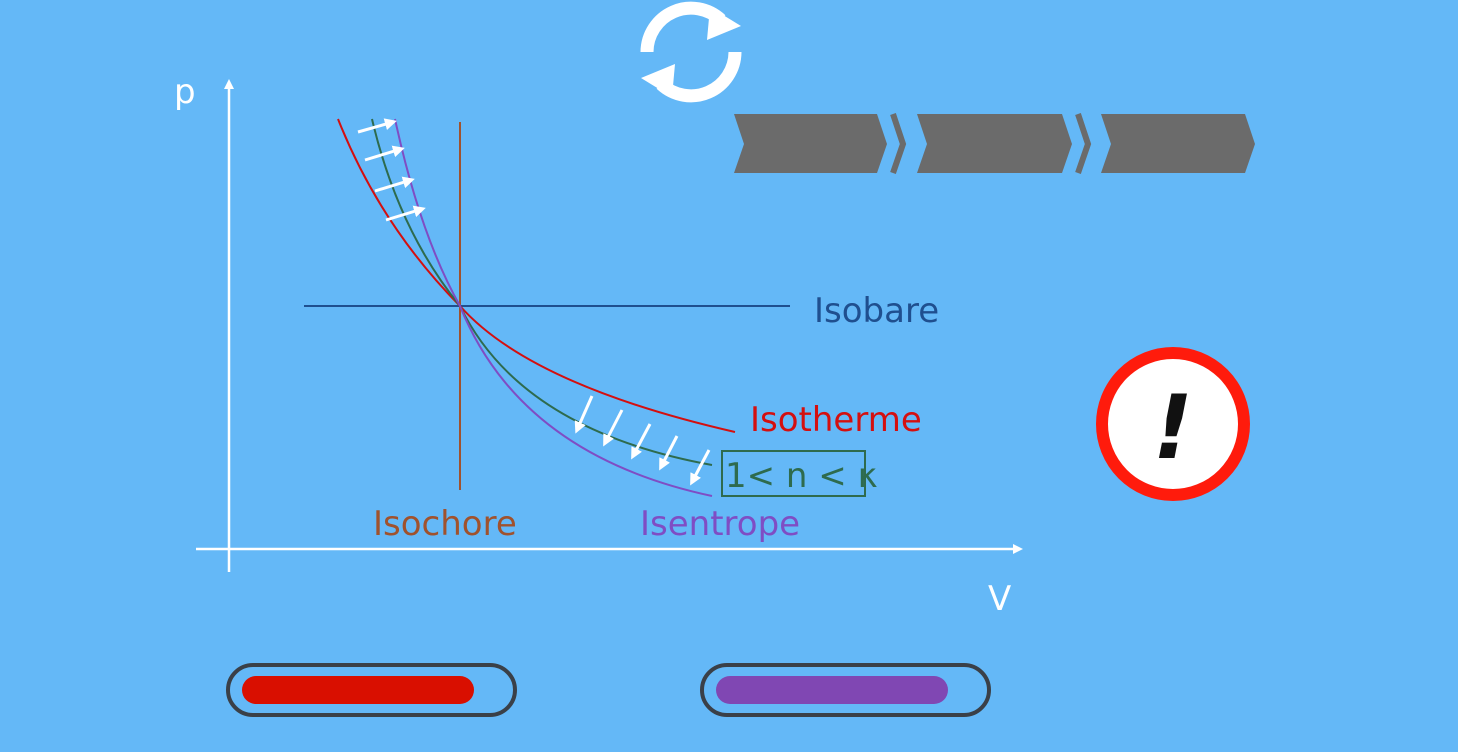  What do you see at coordinates (445, 524) in the screenshot?
I see `isochore-label: Isochore` at bounding box center [445, 524].